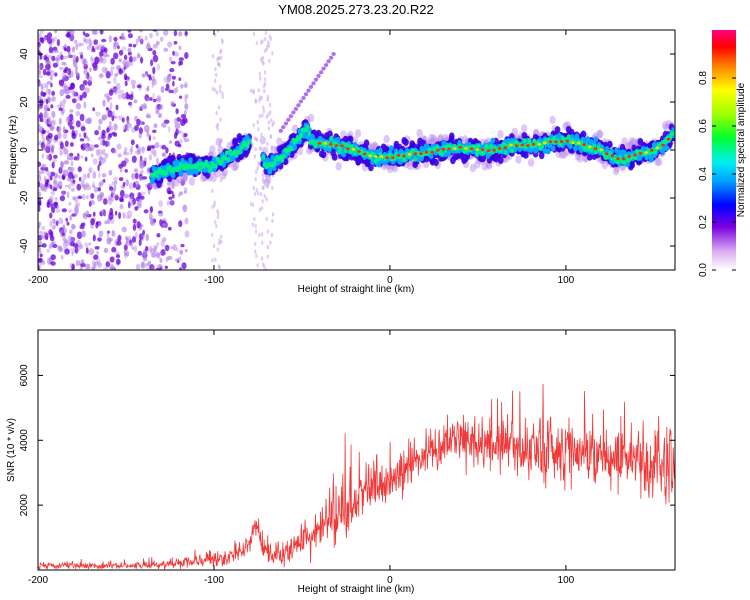 The width and height of the screenshot is (750, 600). What do you see at coordinates (703, 126) in the screenshot?
I see `colorbar-tick-label: 0.6` at bounding box center [703, 126].